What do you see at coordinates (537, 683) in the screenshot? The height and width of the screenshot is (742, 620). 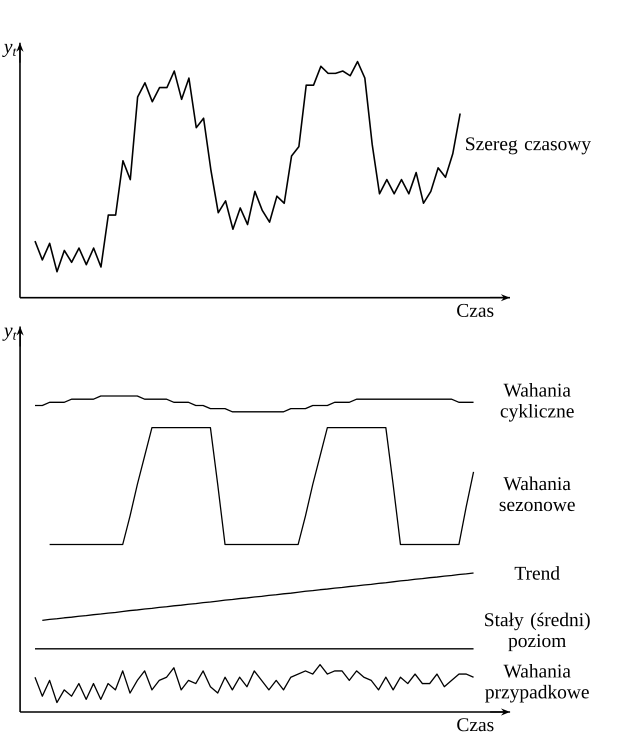 I see `series-label: Wahania przypadkowe` at bounding box center [537, 683].